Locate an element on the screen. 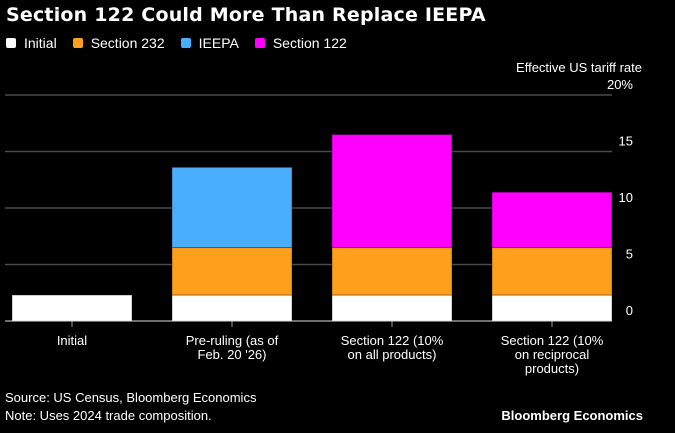 The width and height of the screenshot is (675, 433). legend-item: Section 232 is located at coordinates (118, 43).